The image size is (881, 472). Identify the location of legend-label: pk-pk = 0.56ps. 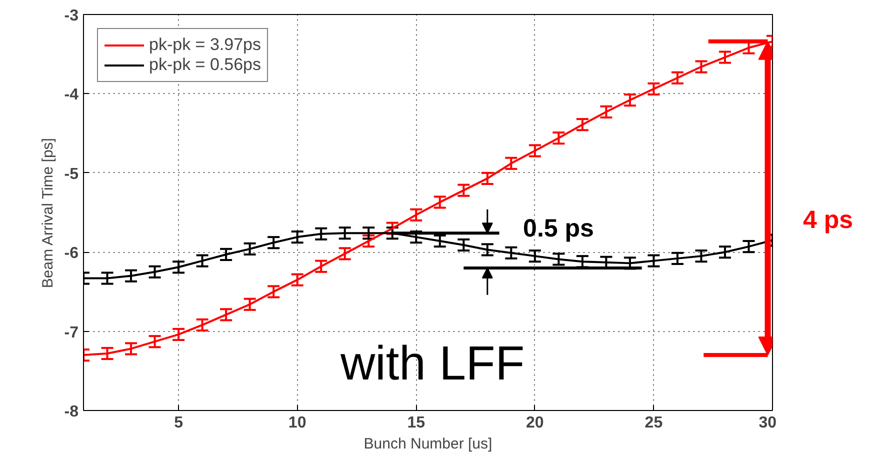
(205, 65).